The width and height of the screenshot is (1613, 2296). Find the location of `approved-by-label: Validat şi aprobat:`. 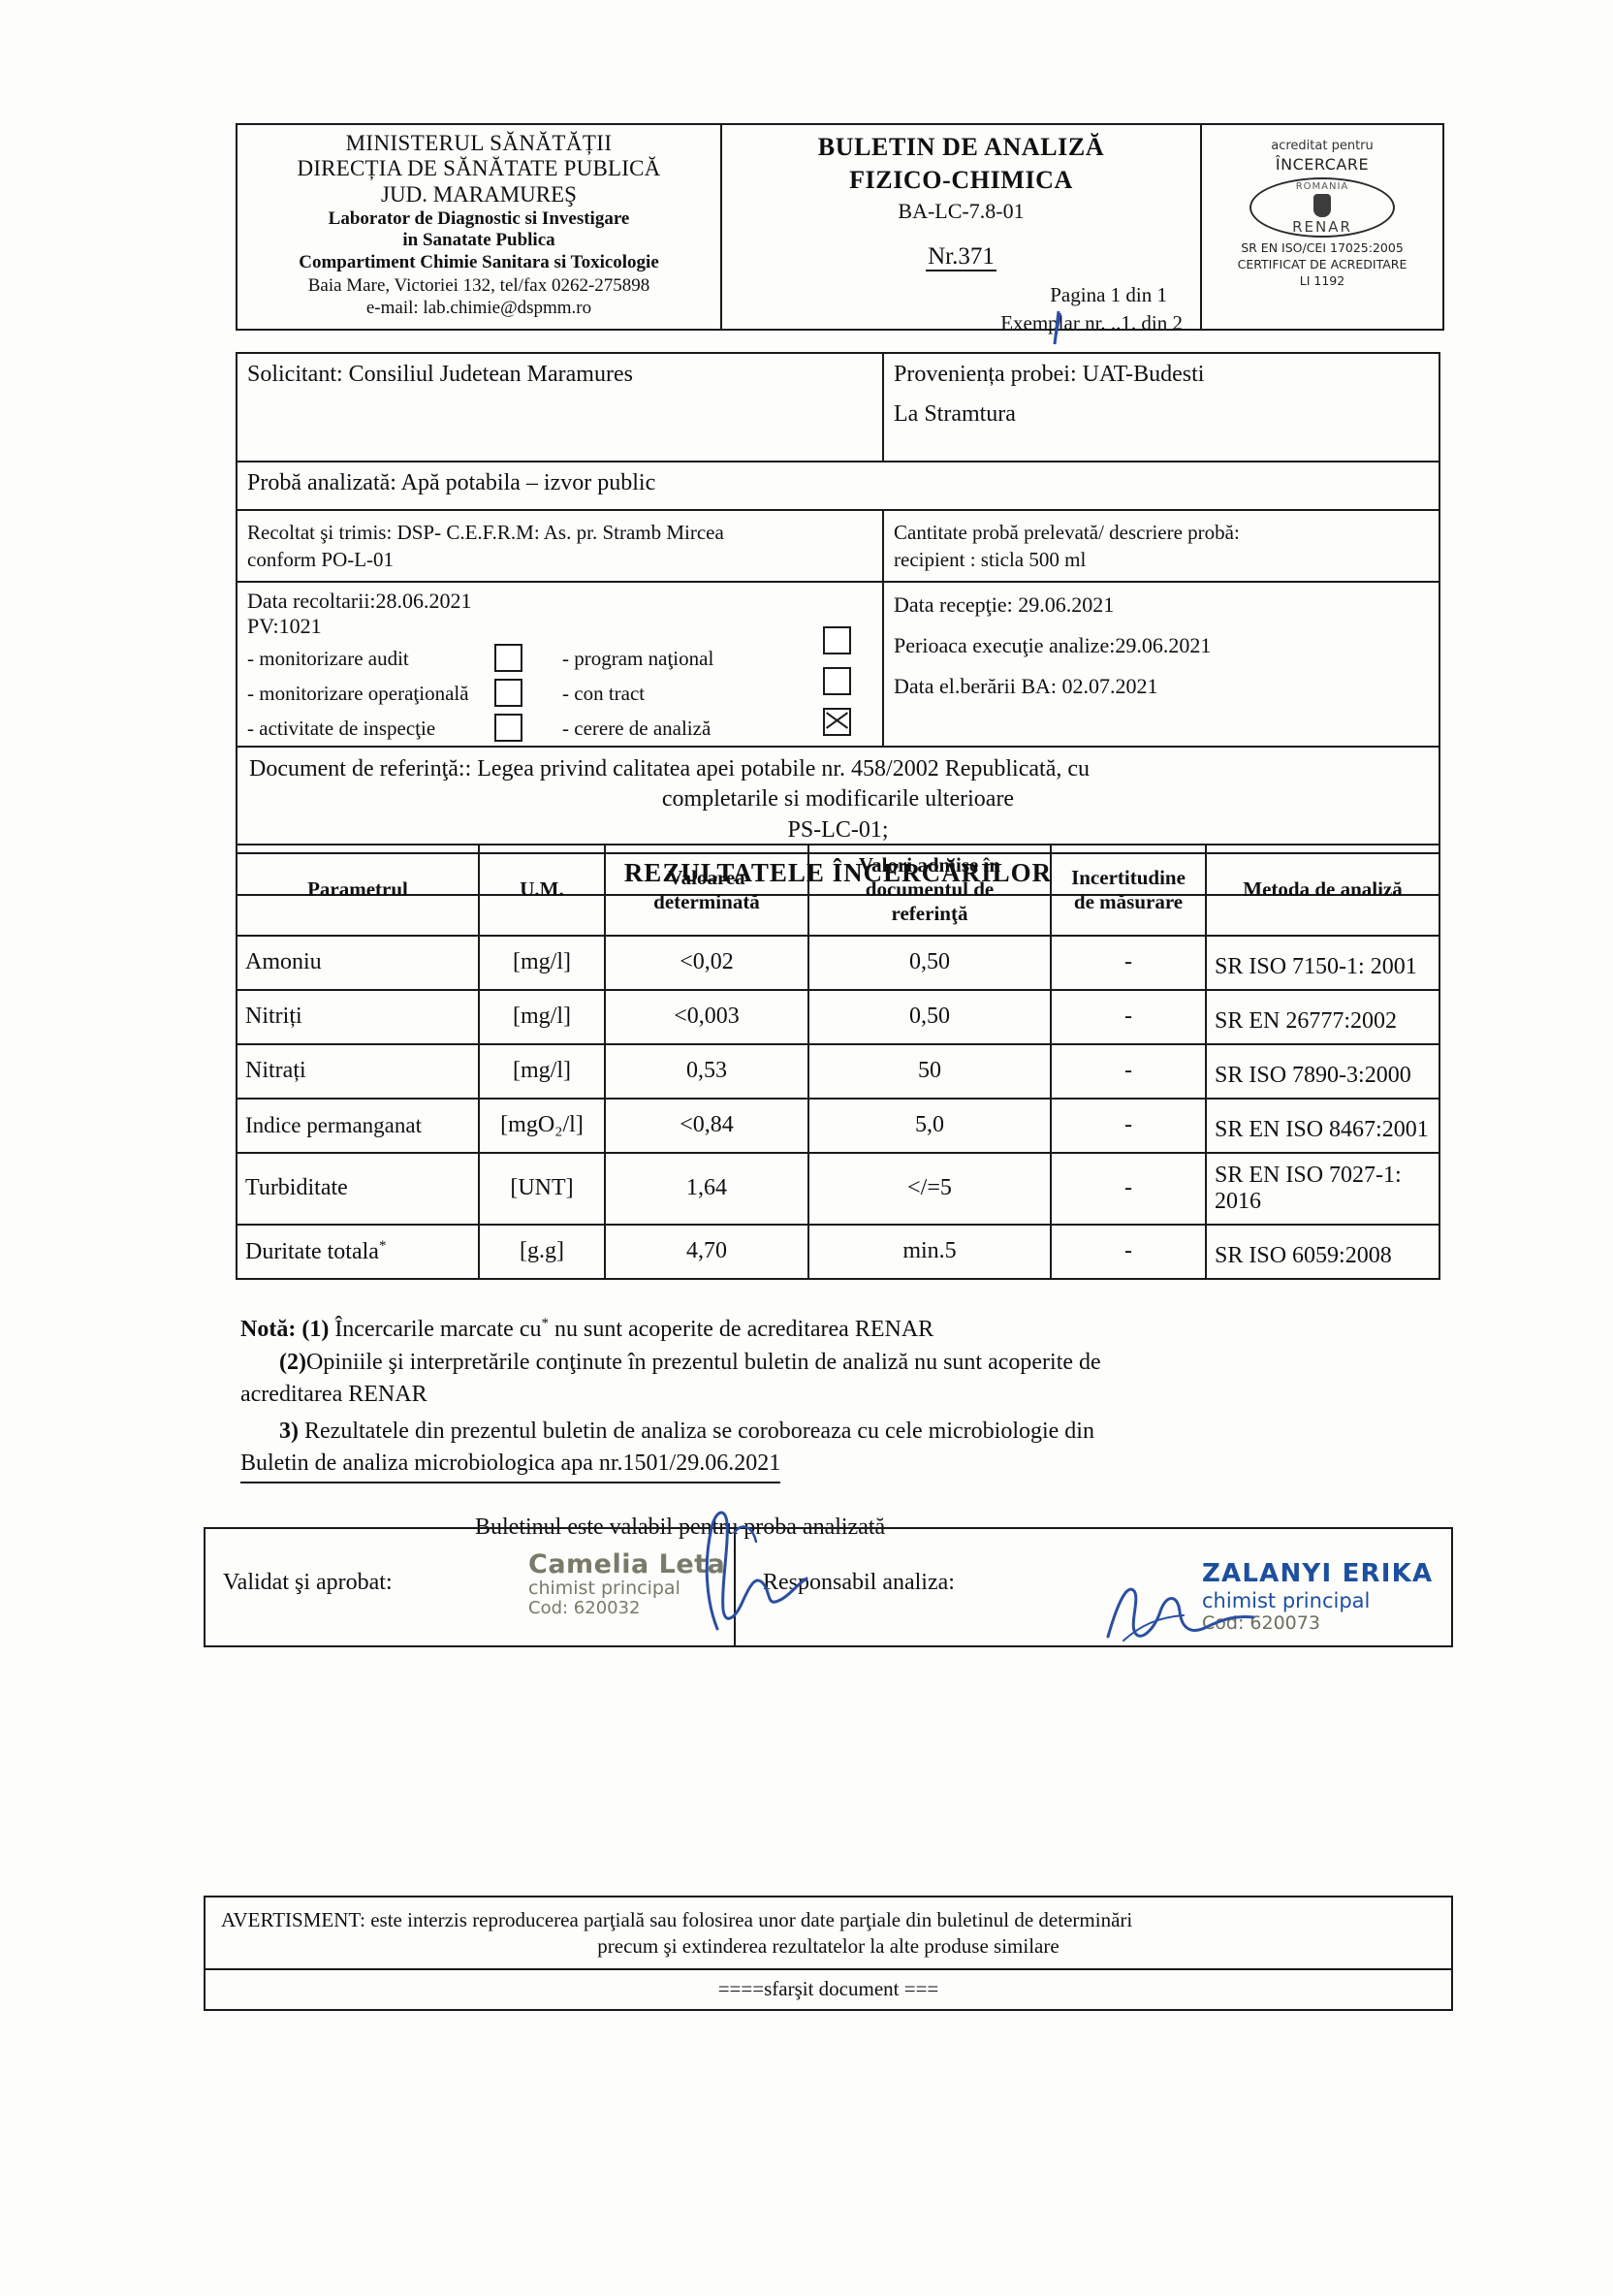

approved-by-label: Validat şi aprobat: is located at coordinates (308, 1582).